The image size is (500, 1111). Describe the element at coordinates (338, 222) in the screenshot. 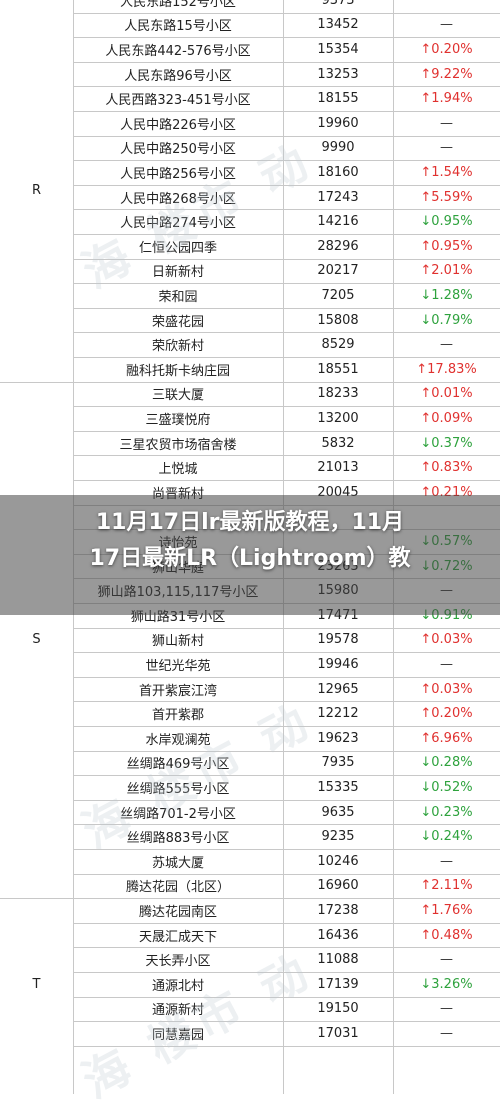

I see `unit-price: 14216` at that location.